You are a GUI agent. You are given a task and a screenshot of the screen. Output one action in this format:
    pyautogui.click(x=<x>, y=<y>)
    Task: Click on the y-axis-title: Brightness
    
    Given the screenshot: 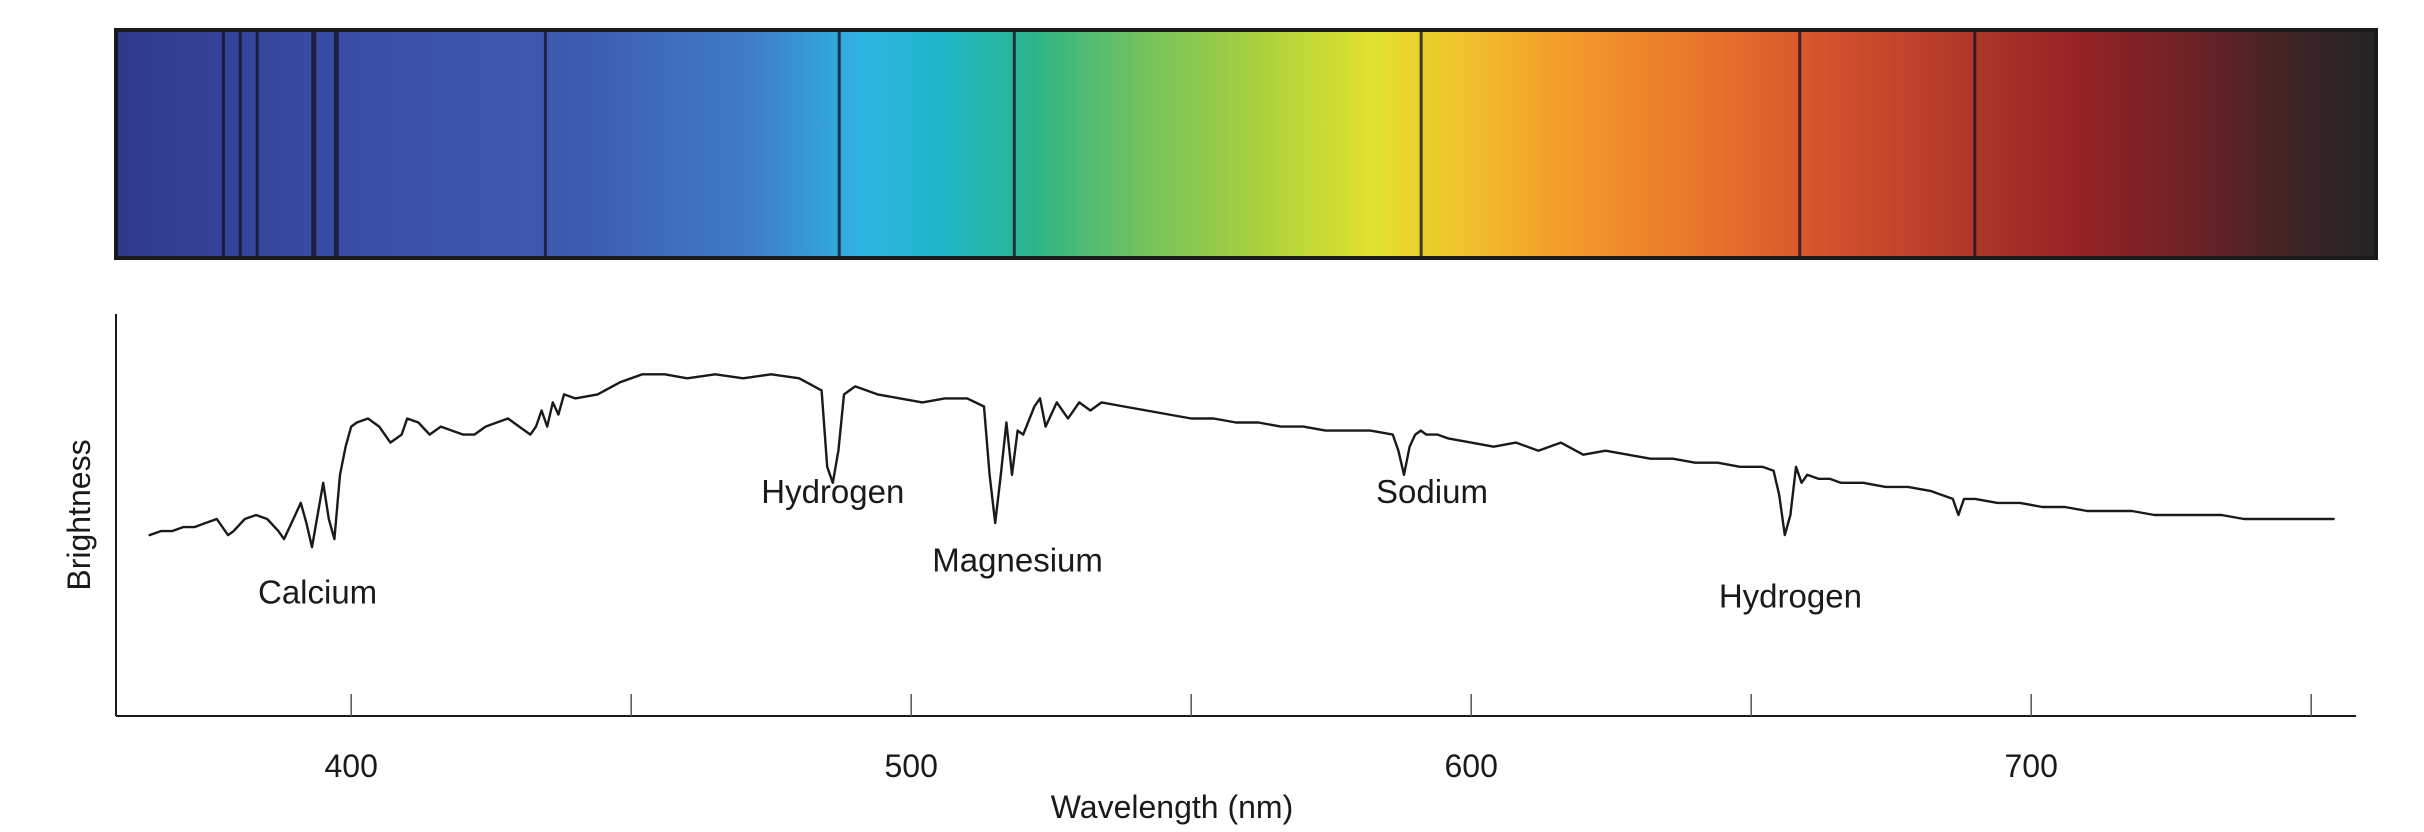 What is the action you would take?
    pyautogui.click(x=79, y=514)
    